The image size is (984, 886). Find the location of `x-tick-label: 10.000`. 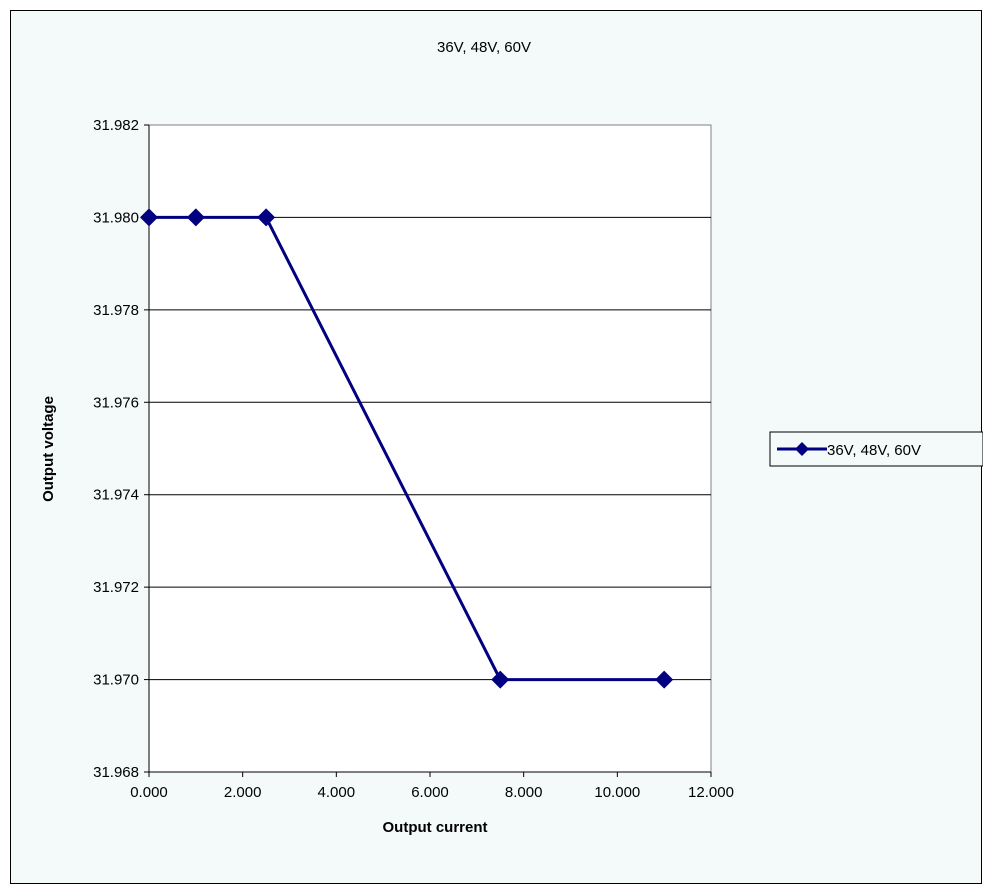

x-tick-label: 10.000 is located at coordinates (617, 792).